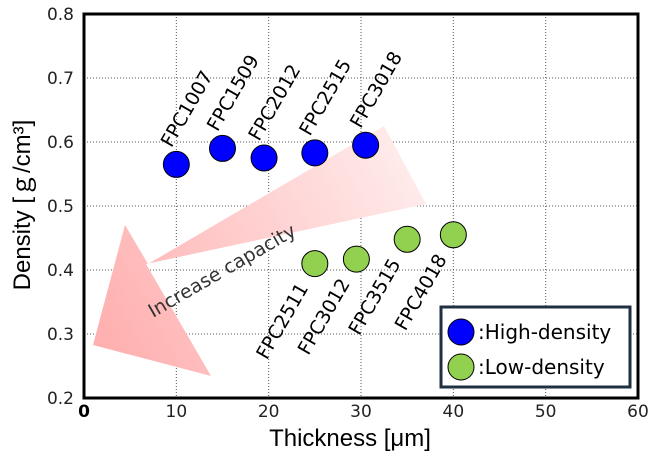 The width and height of the screenshot is (651, 462). What do you see at coordinates (84, 412) in the screenshot?
I see `x-tick-label: 0` at bounding box center [84, 412].